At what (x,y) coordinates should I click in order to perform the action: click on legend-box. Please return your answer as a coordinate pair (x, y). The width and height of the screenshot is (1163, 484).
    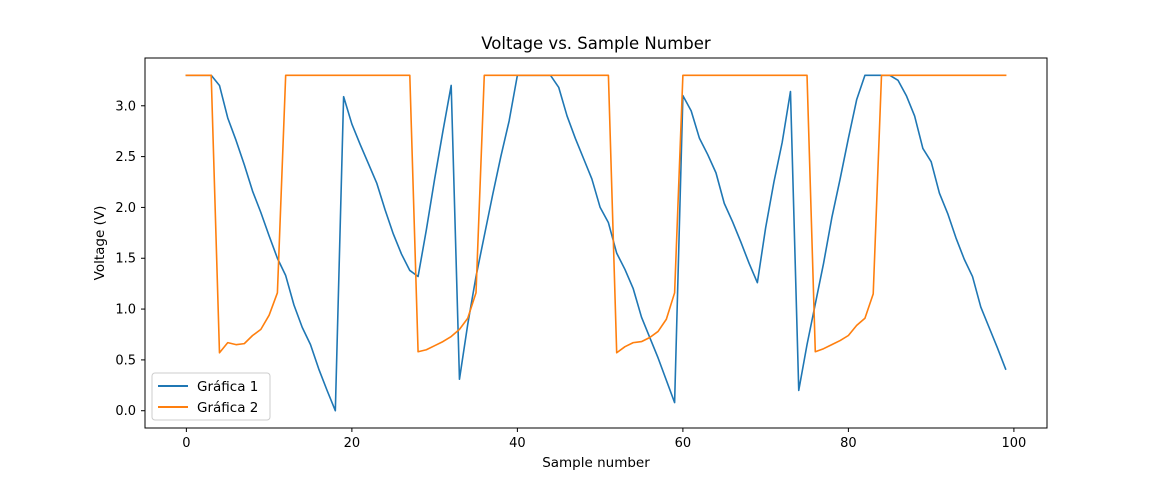
    Looking at the image, I should click on (211, 396).